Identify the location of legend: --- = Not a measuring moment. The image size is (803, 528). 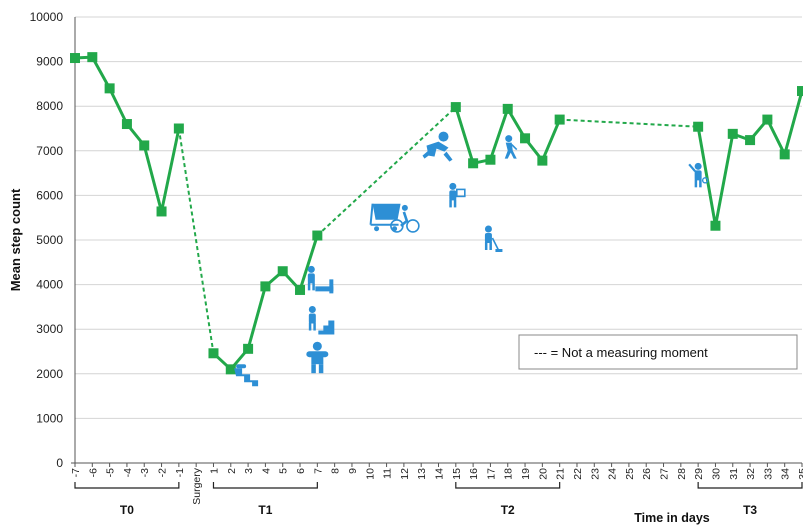
(658, 352).